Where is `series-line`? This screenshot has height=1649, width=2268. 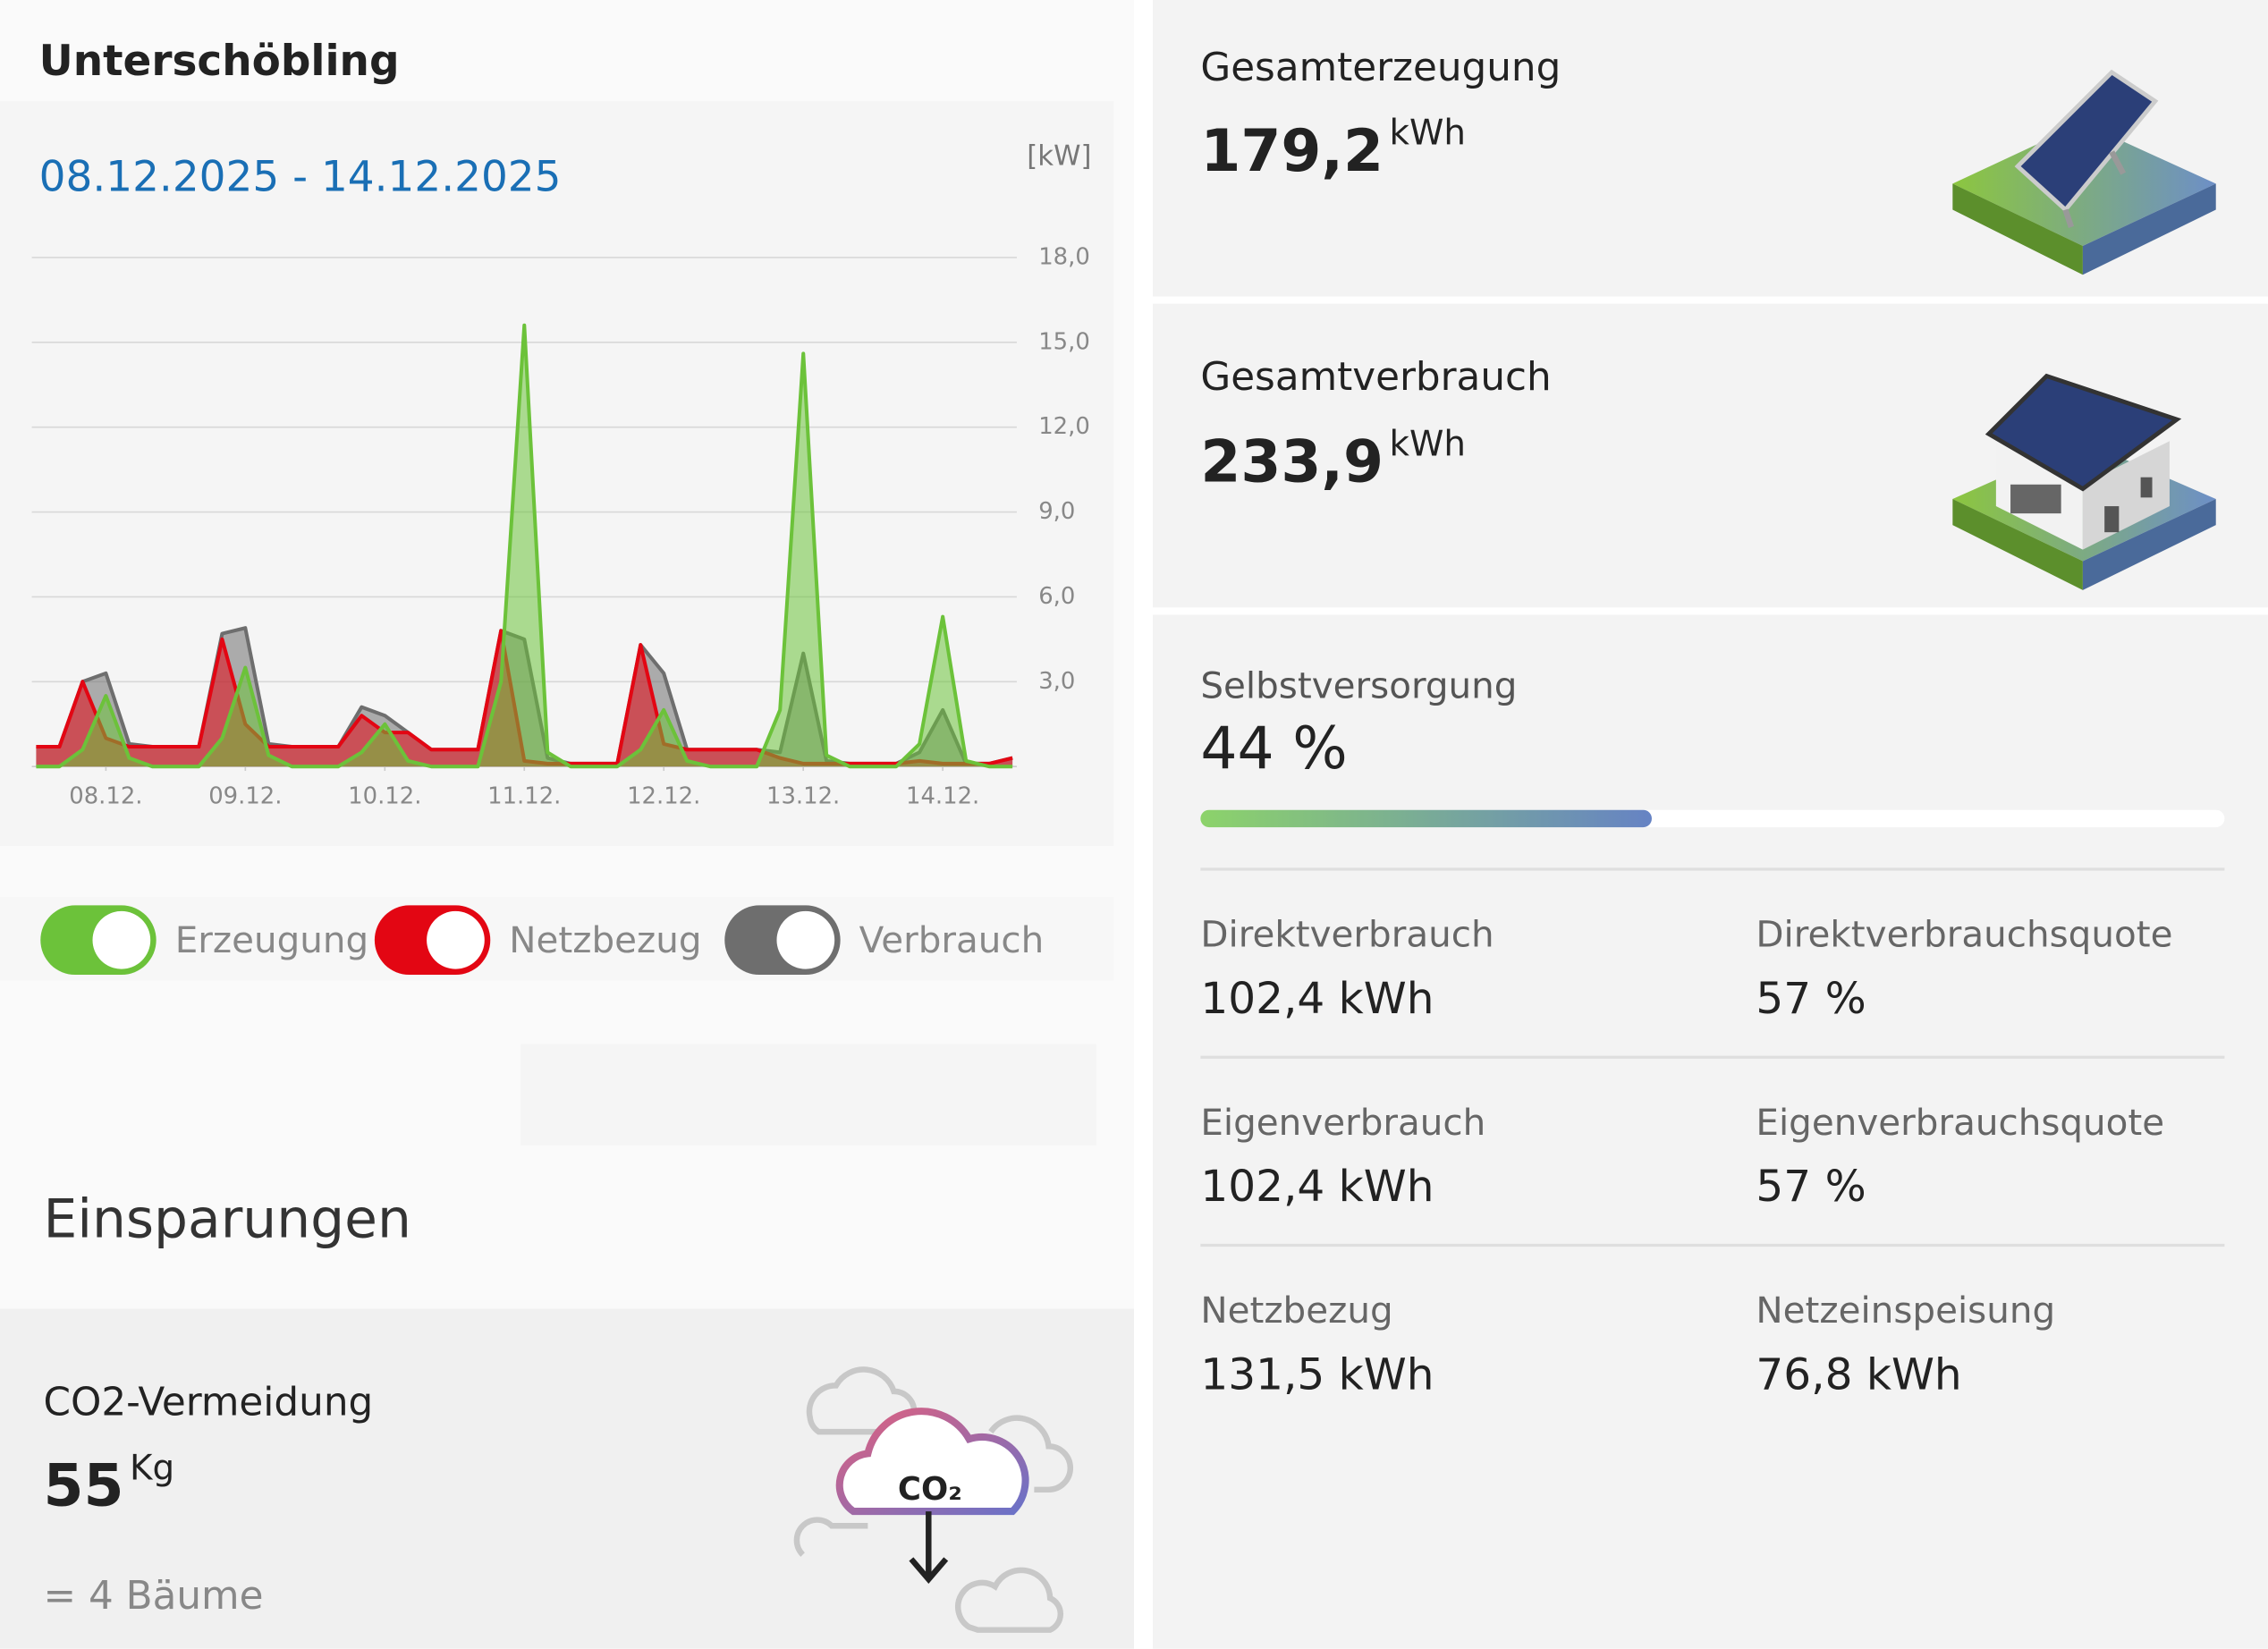 series-line is located at coordinates (524, 546).